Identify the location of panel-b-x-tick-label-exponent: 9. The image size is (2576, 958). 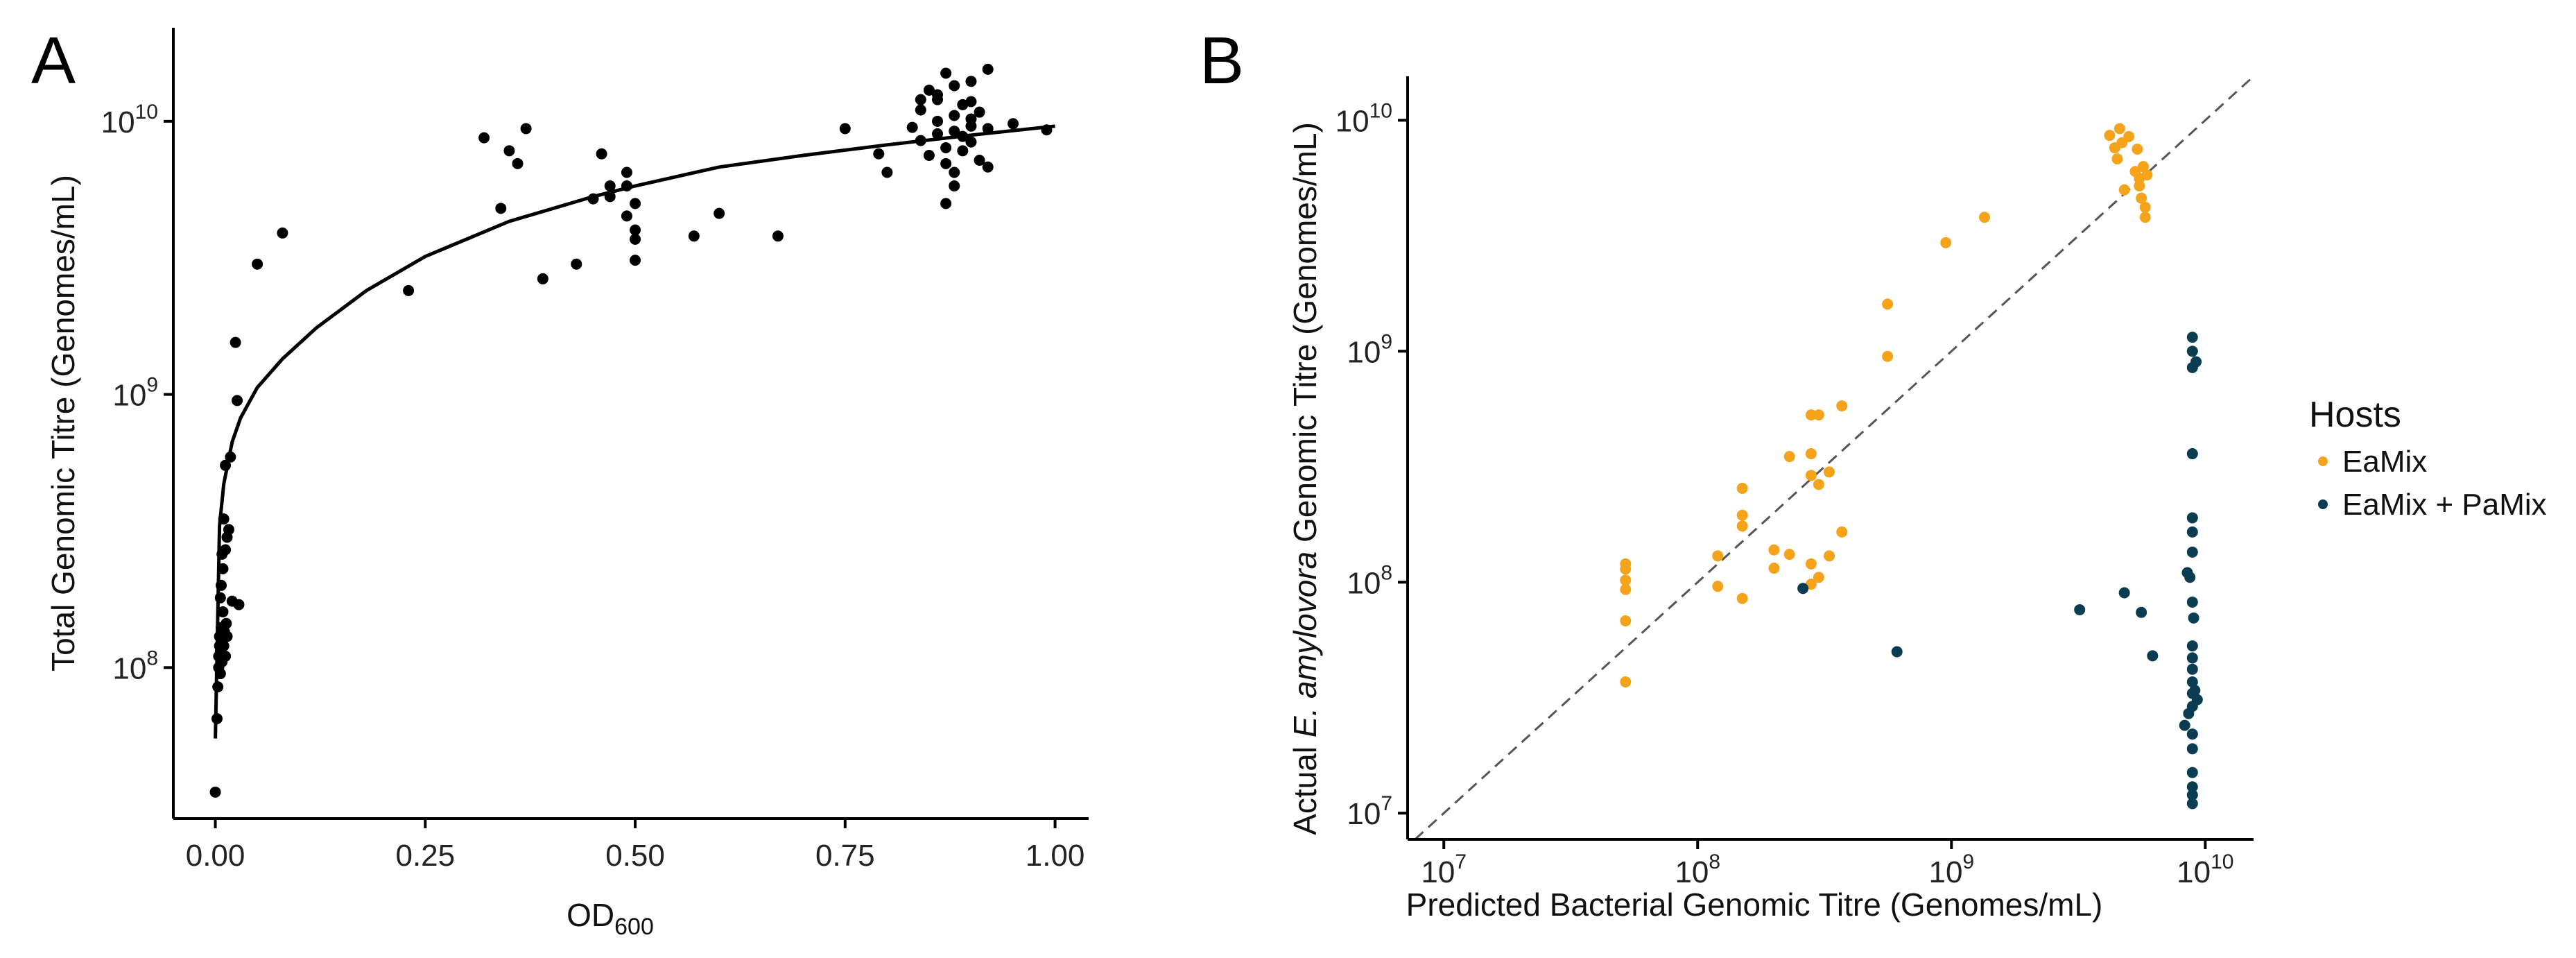
(1968, 862).